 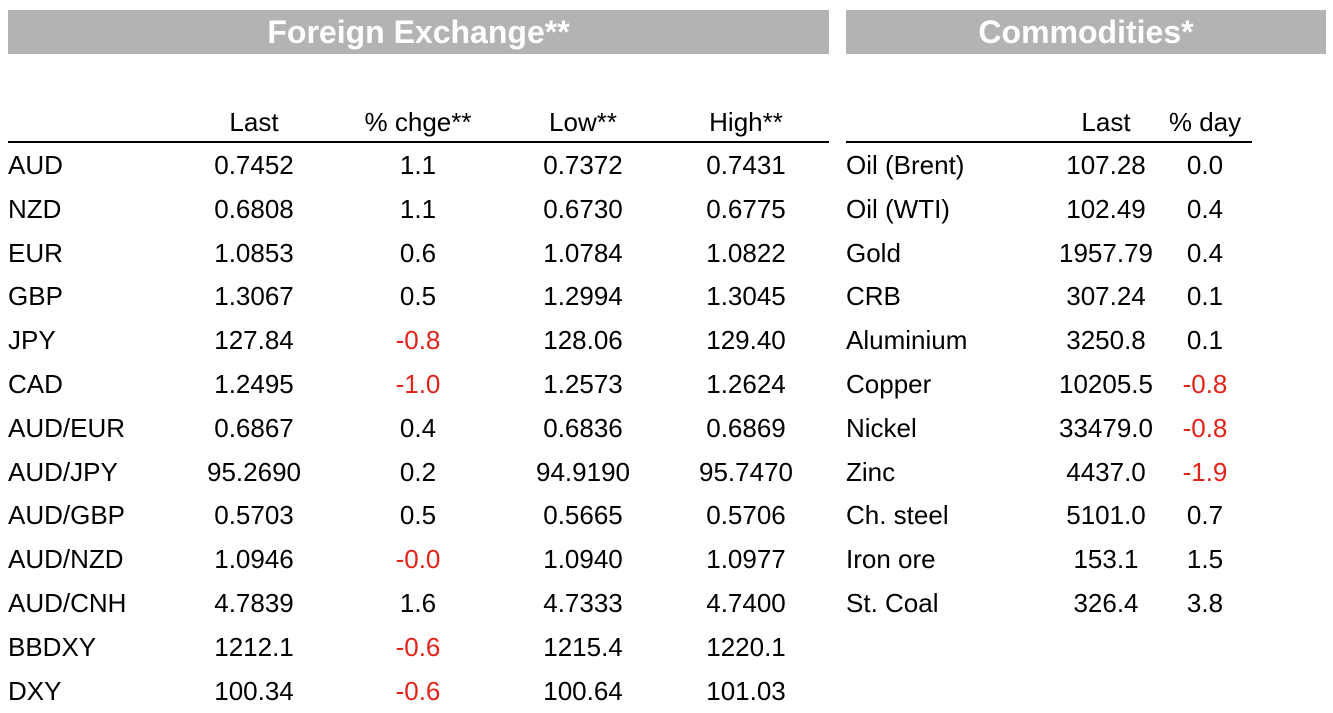 I want to click on commodity-name: Gold, so click(x=873, y=252).